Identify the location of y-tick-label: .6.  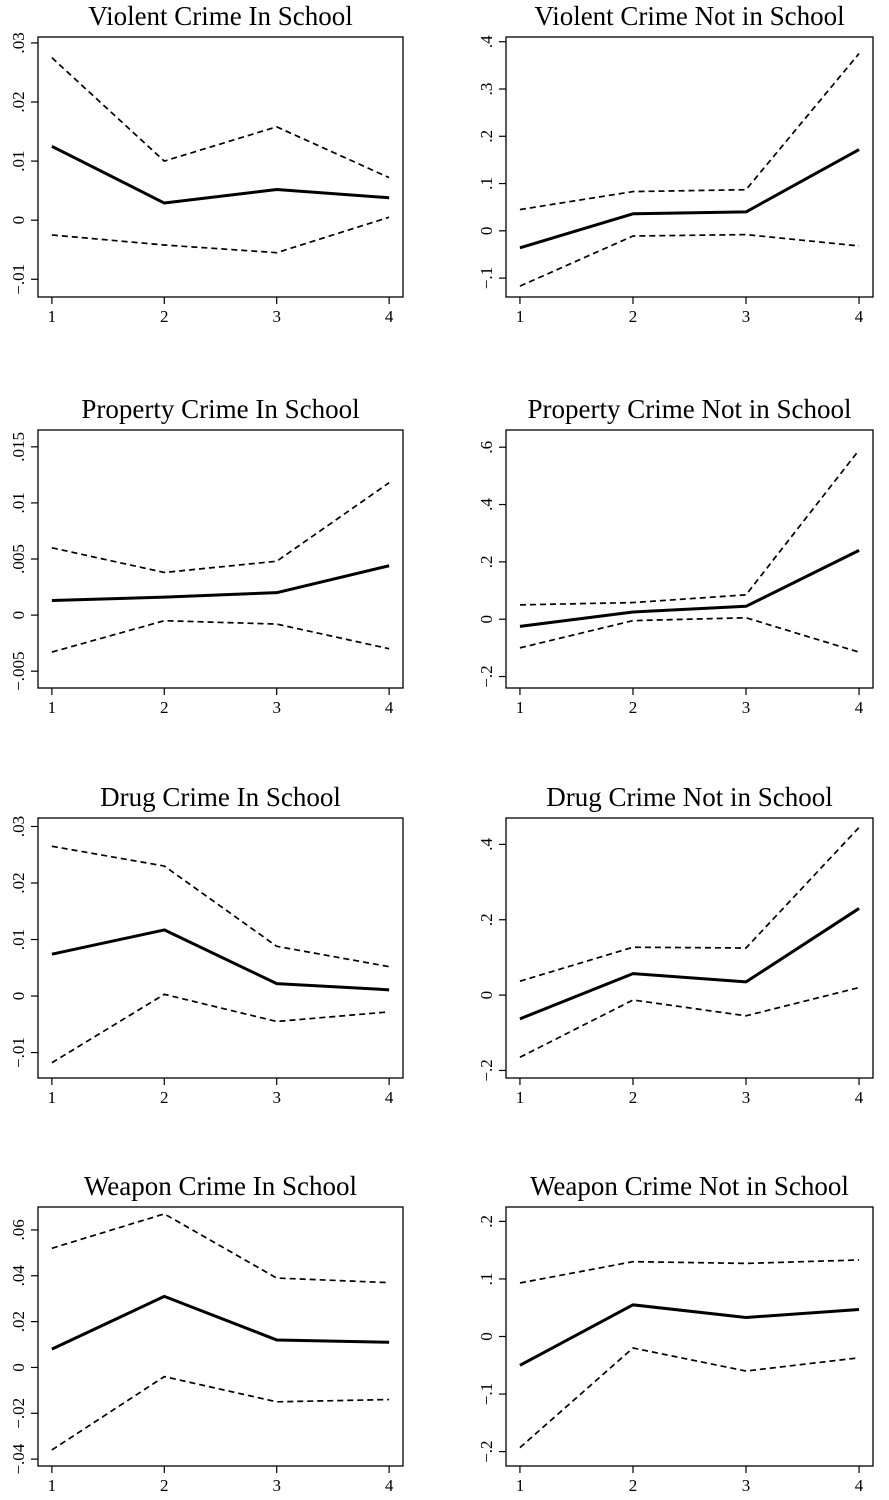
(486, 447).